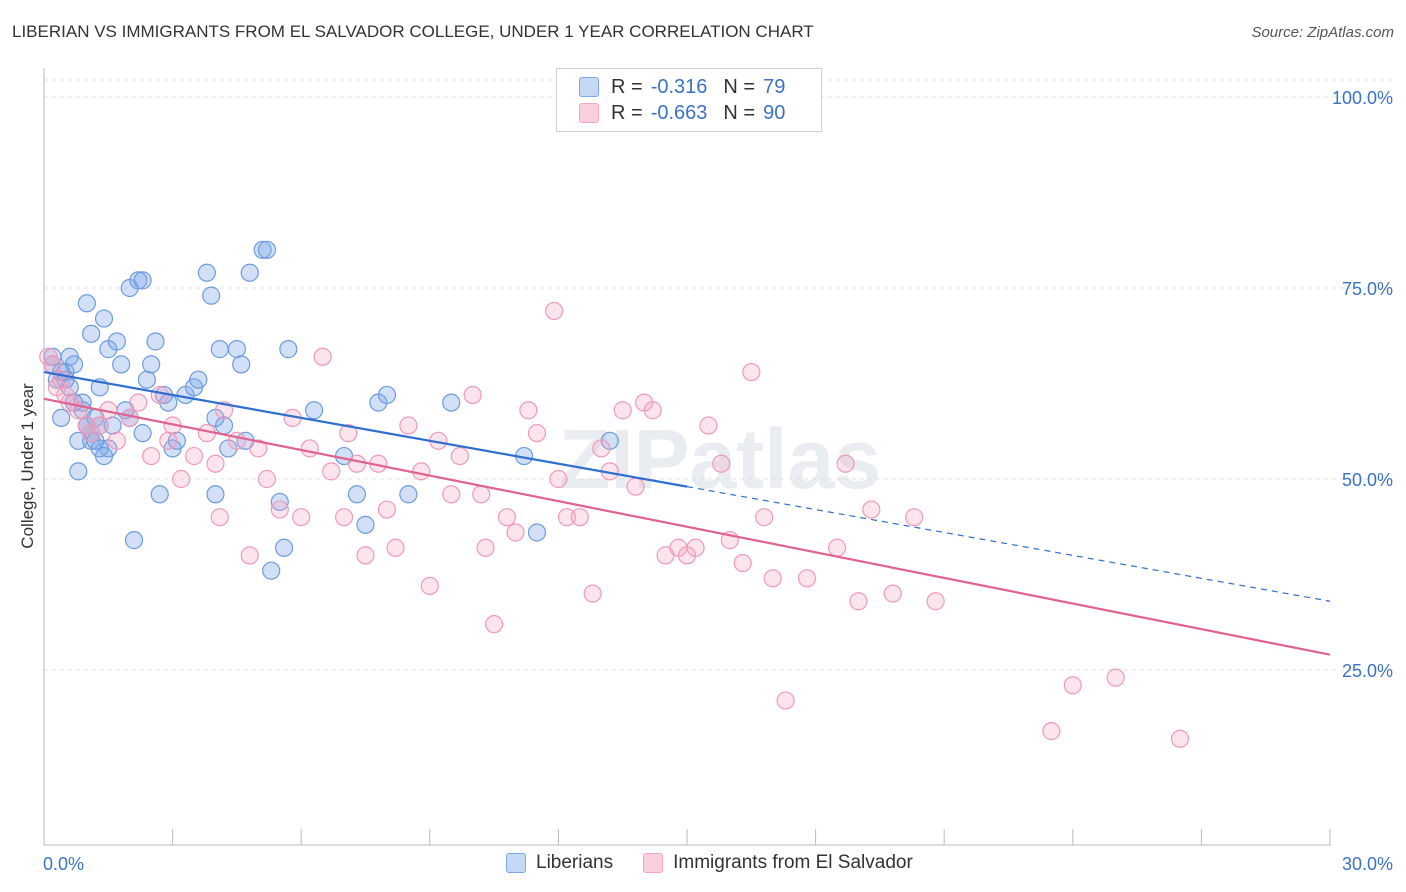  I want to click on y-tick-label: 25.0%, so click(1367, 671).